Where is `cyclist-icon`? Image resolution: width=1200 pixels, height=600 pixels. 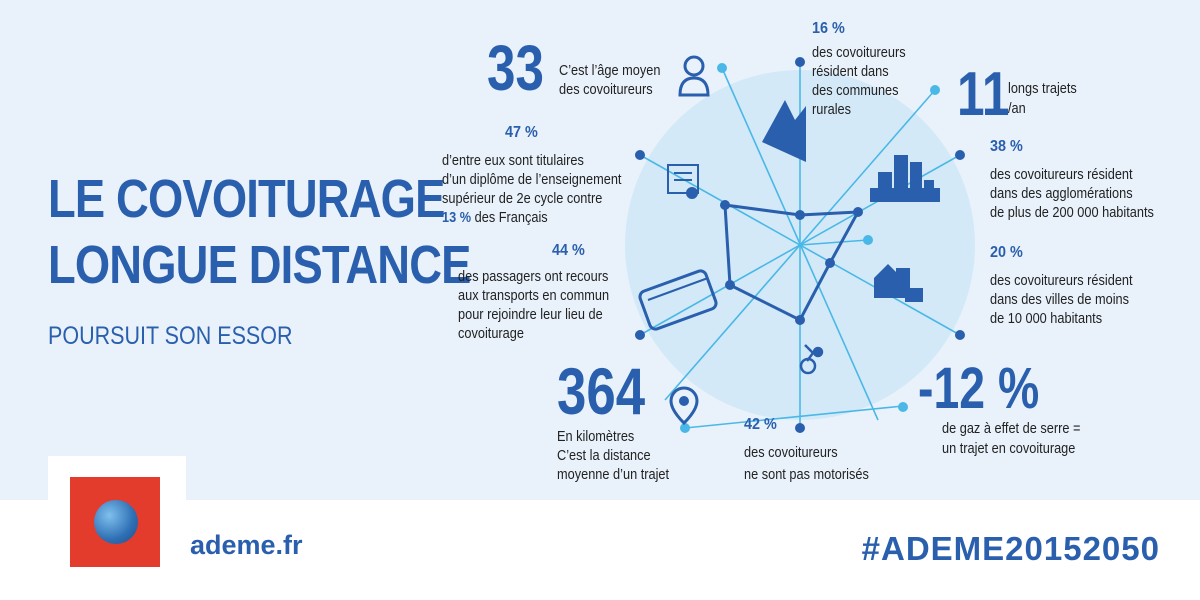
cyclist-icon is located at coordinates (811, 359).